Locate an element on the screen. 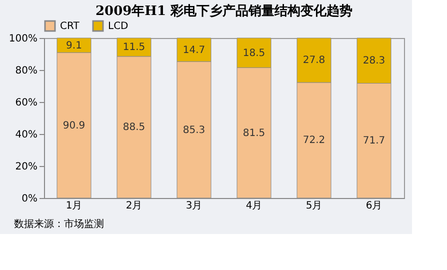  source-note: 数据来源：市场监测 is located at coordinates (59, 224).